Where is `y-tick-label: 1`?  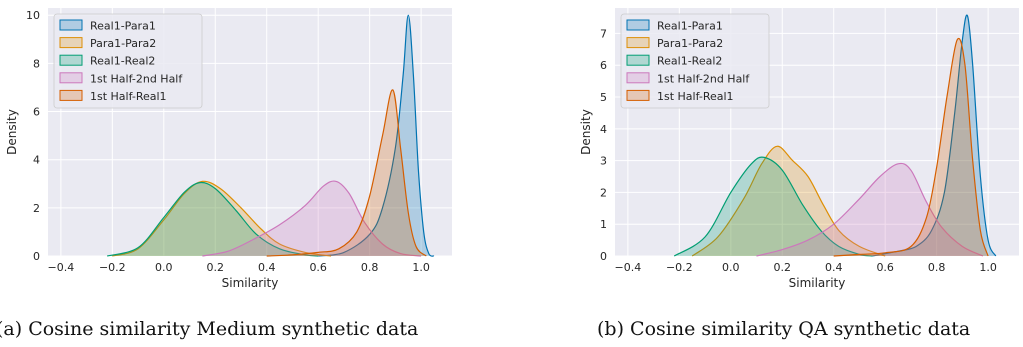 y-tick-label: 1 is located at coordinates (603, 224).